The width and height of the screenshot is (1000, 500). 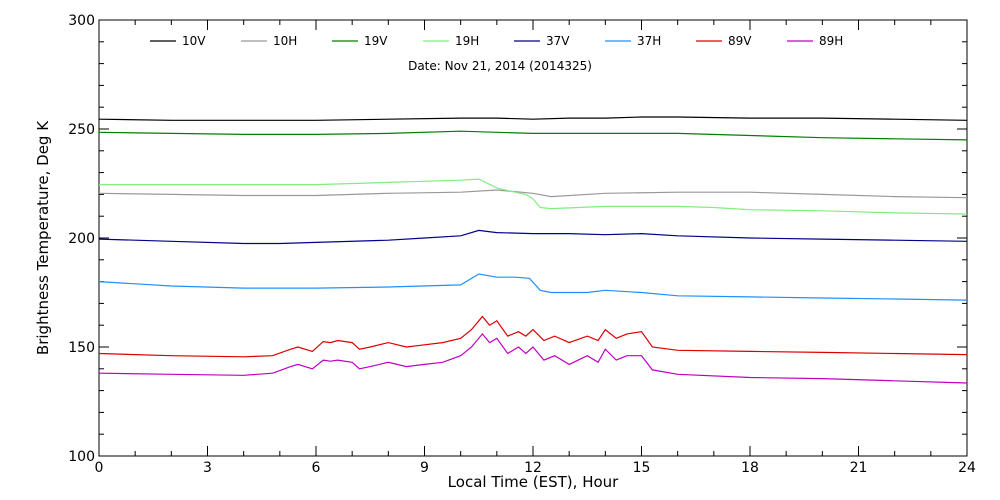 What do you see at coordinates (194, 41) in the screenshot?
I see `legend-label-10v: 10V` at bounding box center [194, 41].